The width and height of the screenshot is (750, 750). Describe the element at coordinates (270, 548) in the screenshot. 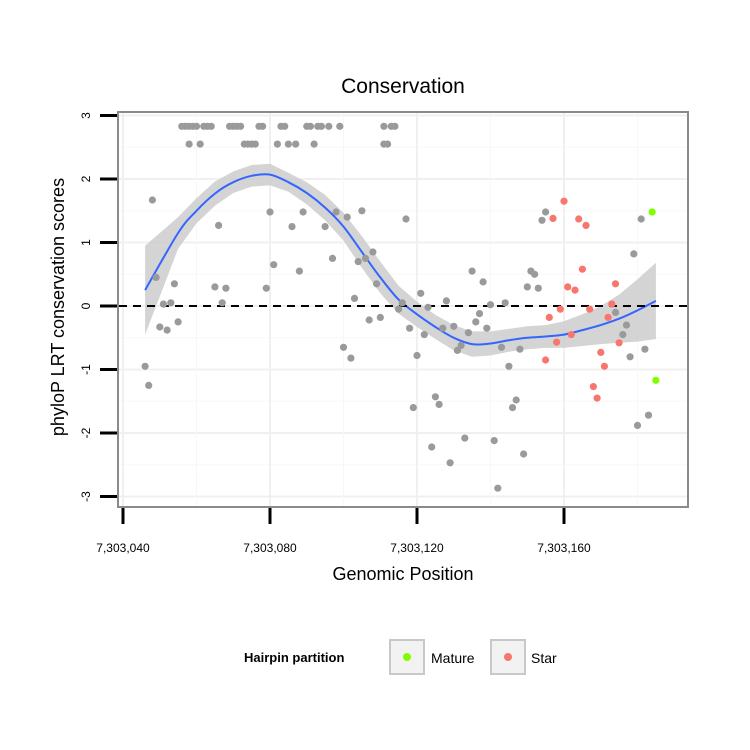

I see `x-tick-label: 7,303,080` at that location.